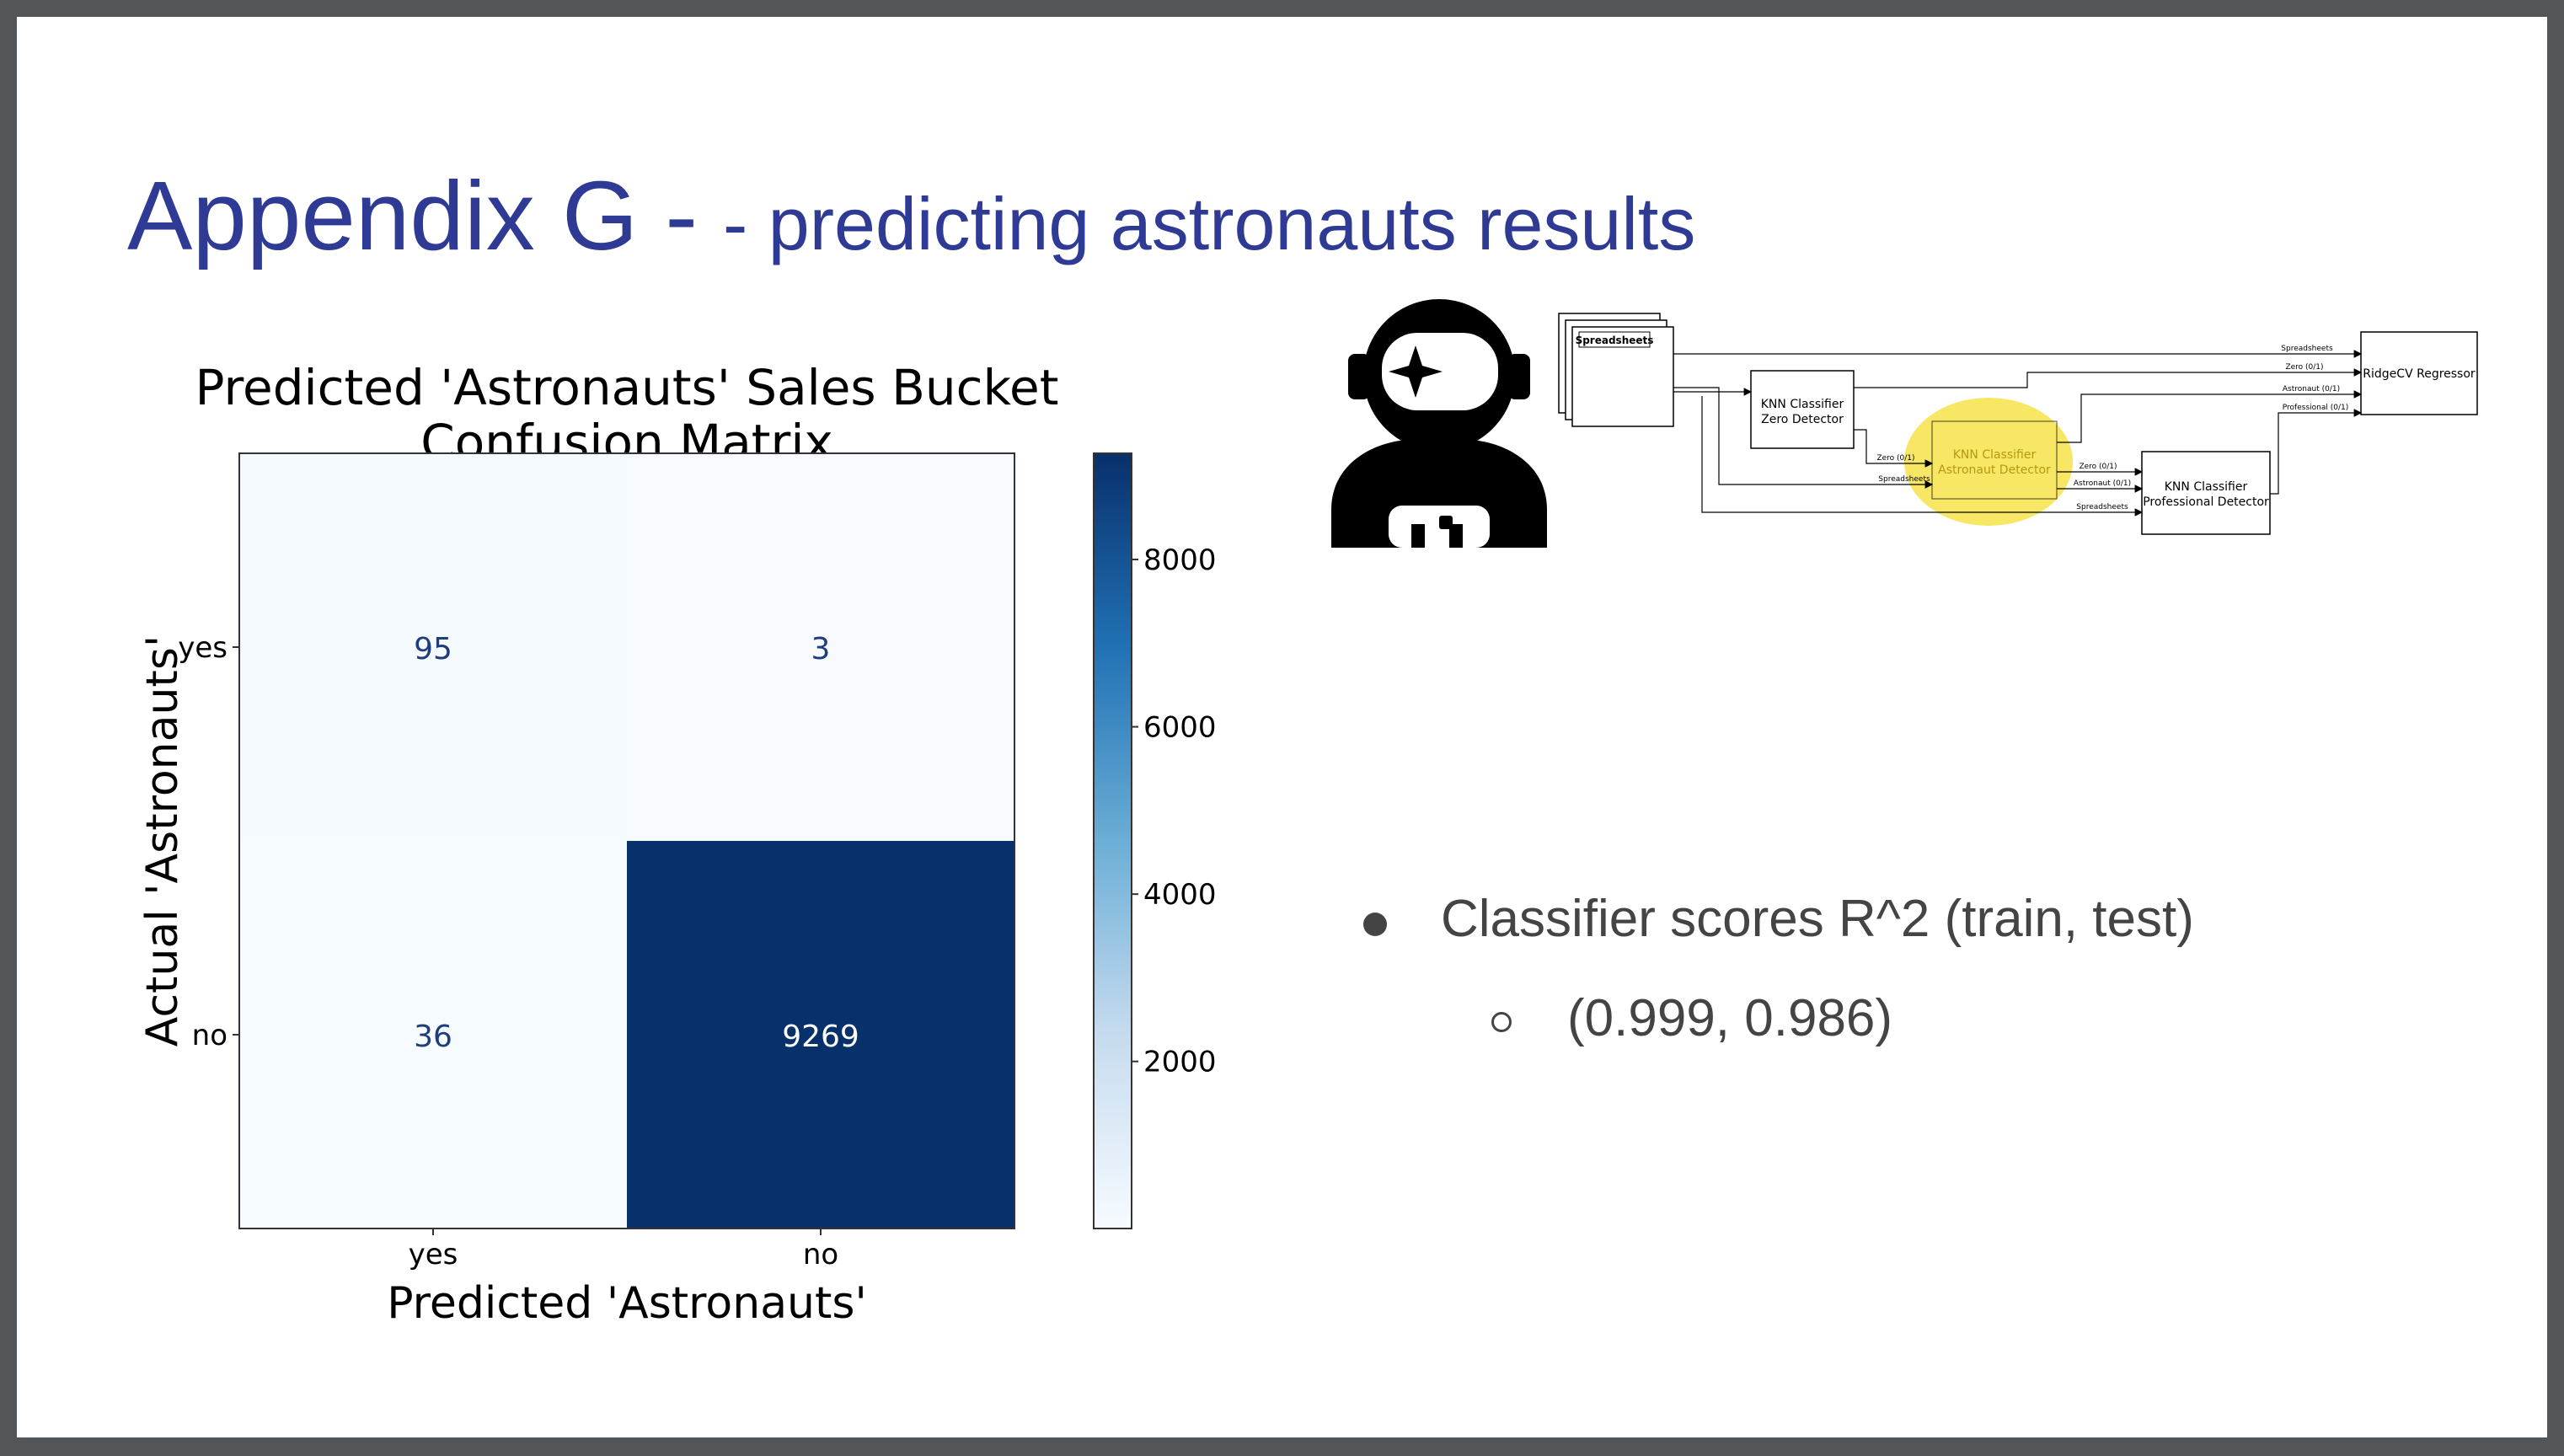 This screenshot has height=1456, width=2564. Describe the element at coordinates (2316, 408) in the screenshot. I see `edge-label-professional-top: Professional (0/1)` at that location.